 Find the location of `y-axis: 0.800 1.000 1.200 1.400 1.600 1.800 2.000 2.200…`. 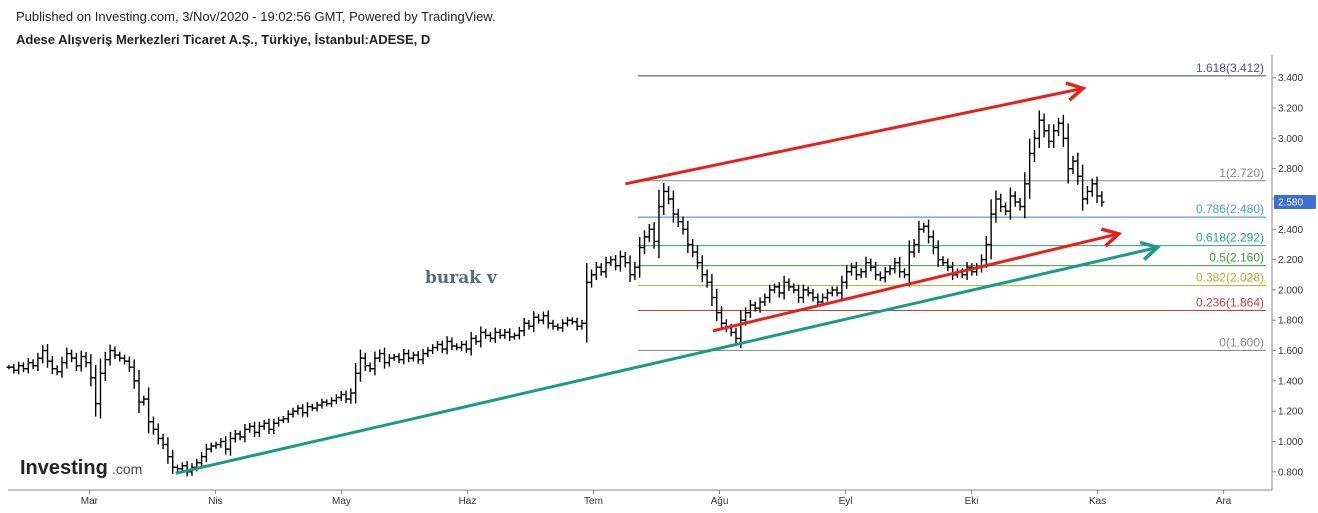

y-axis: 0.800 1.000 1.200 1.400 1.600 1.800 2.000 2.200… is located at coordinates (1287, 272).